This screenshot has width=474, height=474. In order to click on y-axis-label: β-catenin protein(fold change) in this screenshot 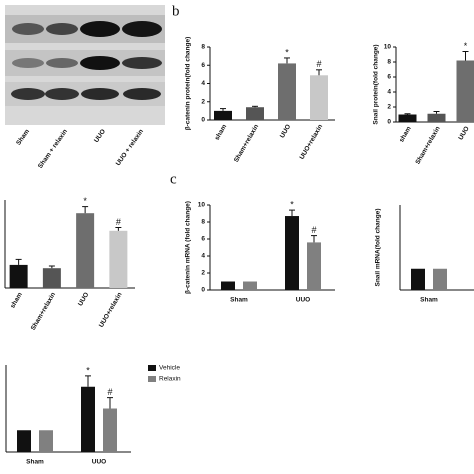, I will do `click(188, 84)`.